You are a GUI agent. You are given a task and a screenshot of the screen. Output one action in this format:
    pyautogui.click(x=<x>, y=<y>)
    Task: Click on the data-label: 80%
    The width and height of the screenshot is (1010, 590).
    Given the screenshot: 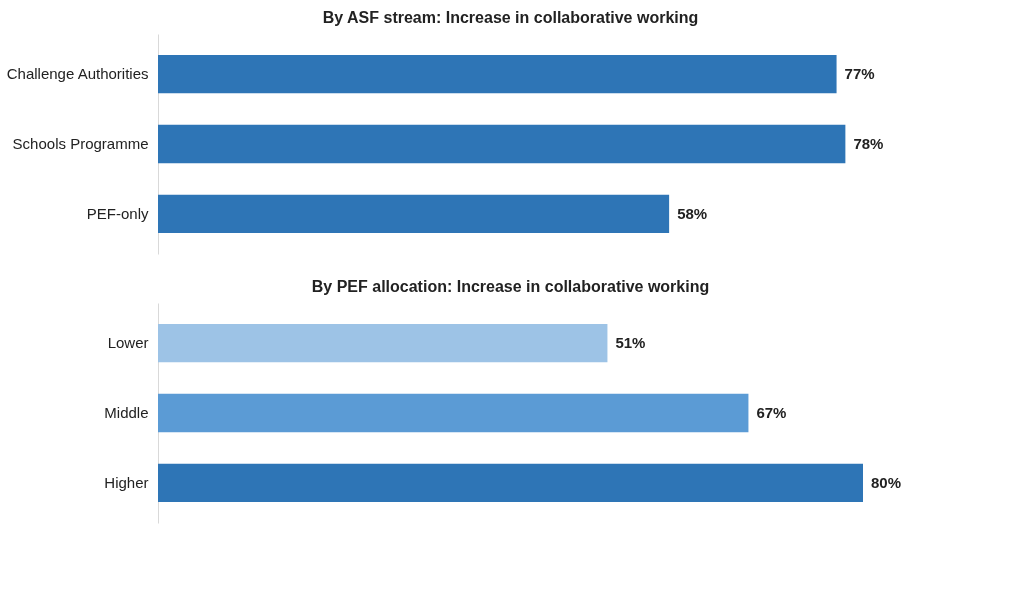 What is the action you would take?
    pyautogui.click(x=886, y=482)
    